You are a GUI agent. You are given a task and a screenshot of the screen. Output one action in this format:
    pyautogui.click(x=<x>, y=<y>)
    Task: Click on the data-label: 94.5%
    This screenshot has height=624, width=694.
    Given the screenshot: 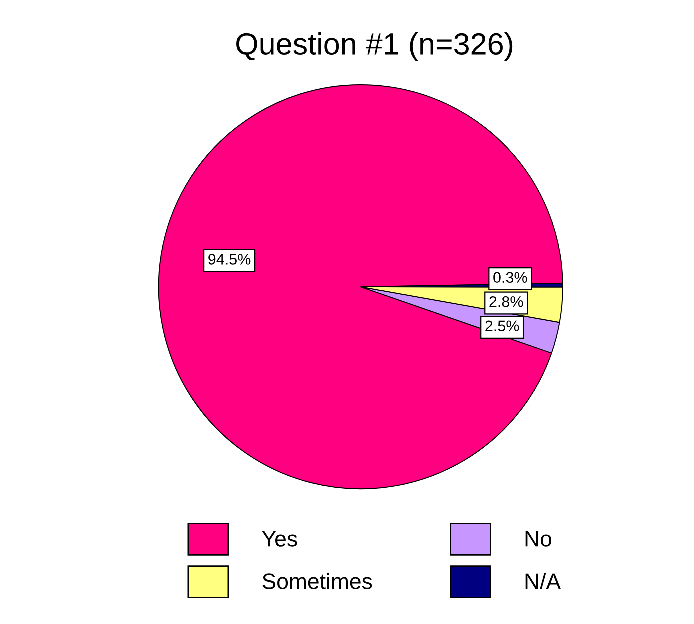 What is the action you would take?
    pyautogui.click(x=229, y=259)
    